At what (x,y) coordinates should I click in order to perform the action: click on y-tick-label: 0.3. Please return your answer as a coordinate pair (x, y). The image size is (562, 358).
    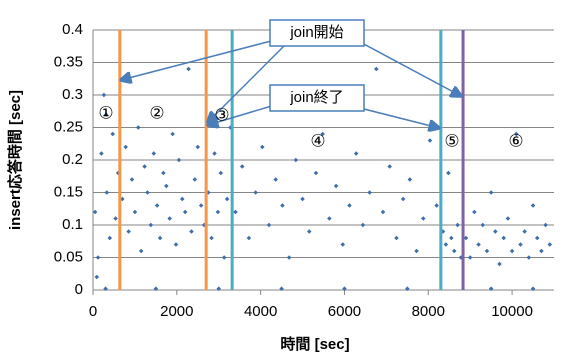
    Looking at the image, I should click on (72, 94).